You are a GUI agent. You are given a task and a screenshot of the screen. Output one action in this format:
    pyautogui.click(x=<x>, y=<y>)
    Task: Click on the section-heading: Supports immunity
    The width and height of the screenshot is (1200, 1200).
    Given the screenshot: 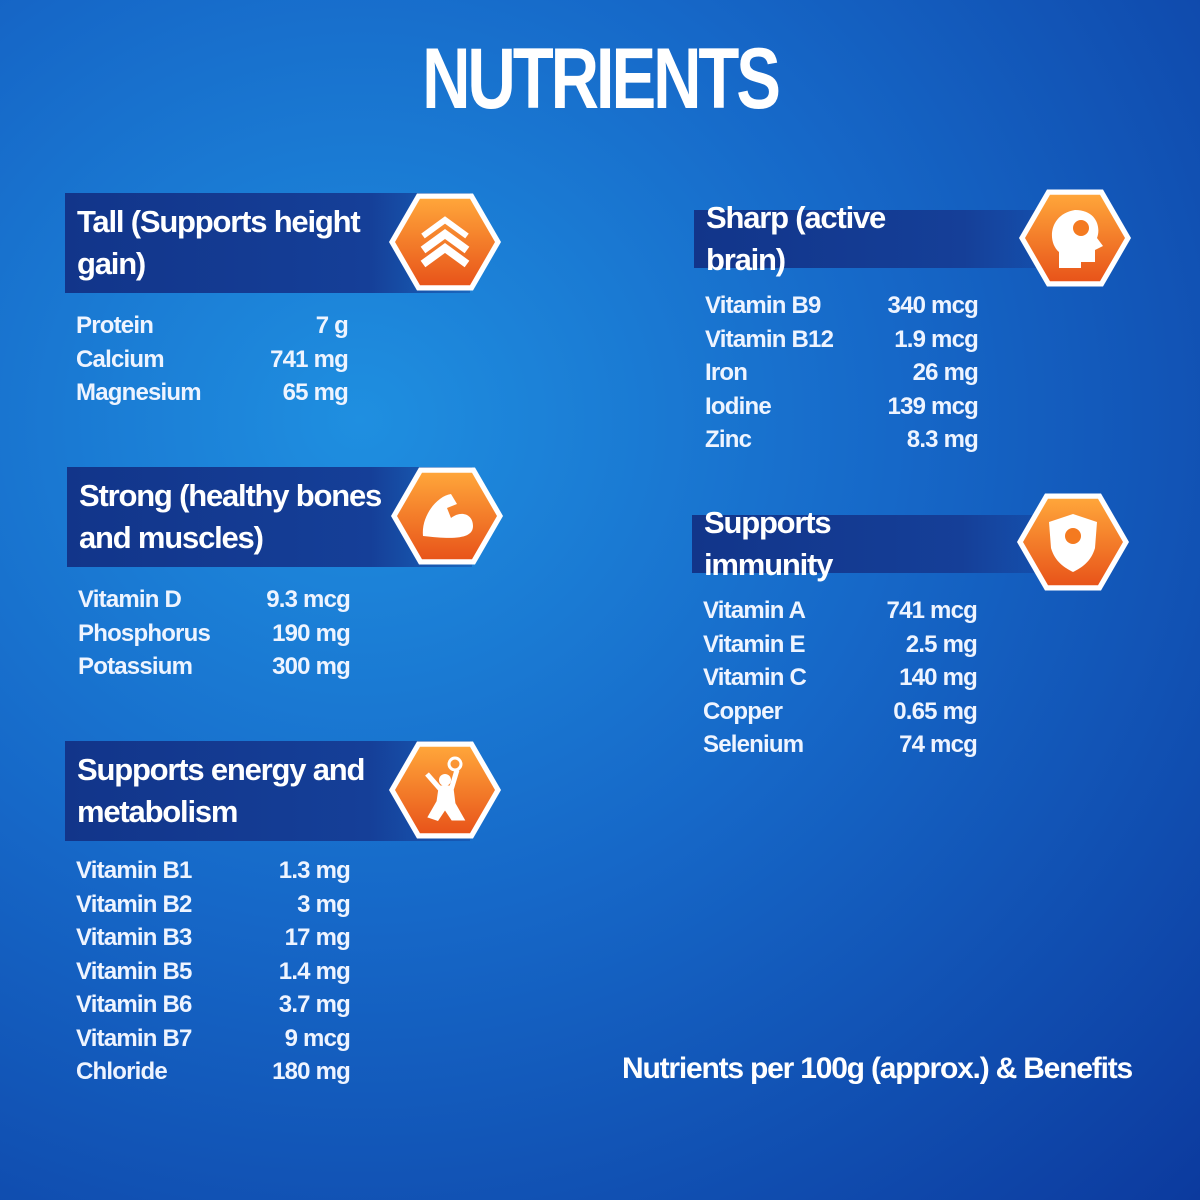 What is the action you would take?
    pyautogui.click(x=768, y=543)
    